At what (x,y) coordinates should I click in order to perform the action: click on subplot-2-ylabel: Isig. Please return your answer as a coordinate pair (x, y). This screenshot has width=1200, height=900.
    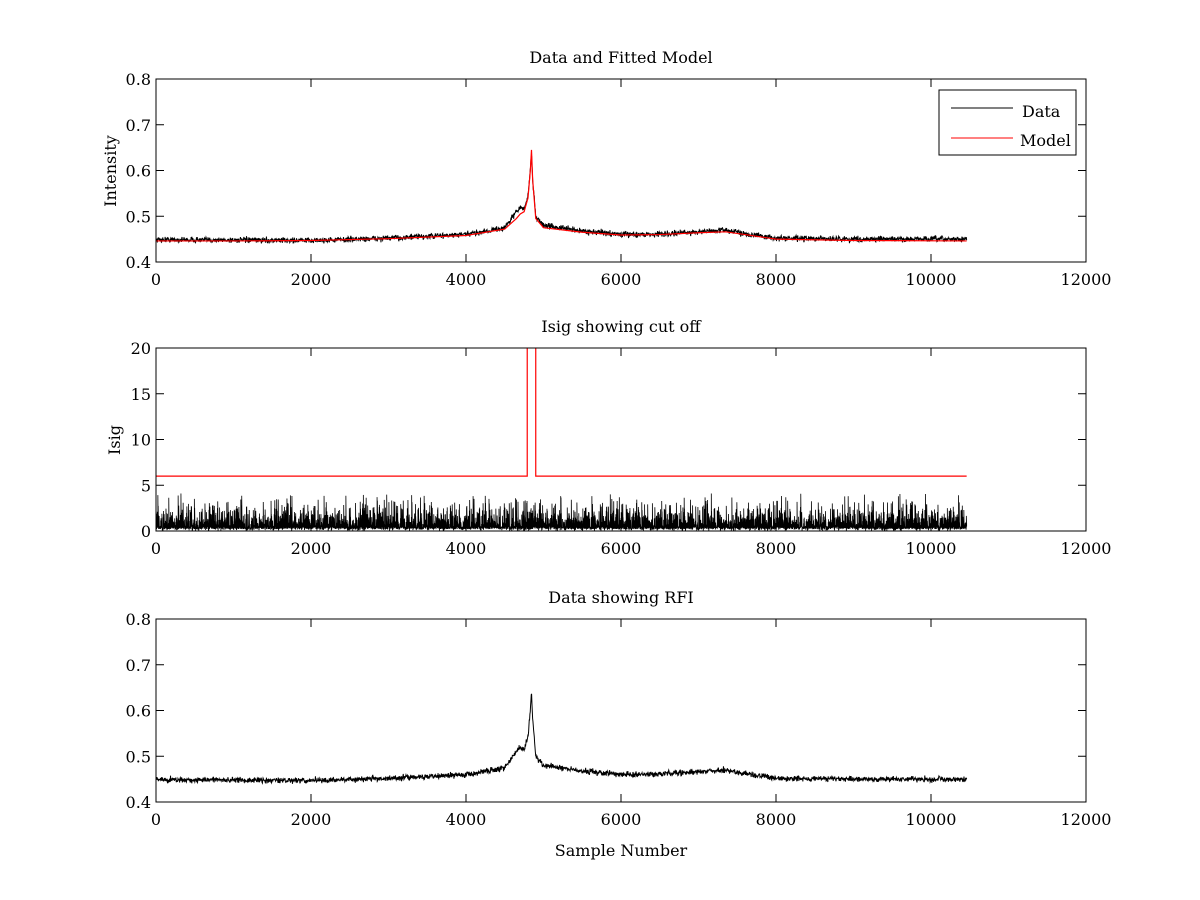
    Looking at the image, I should click on (114, 440).